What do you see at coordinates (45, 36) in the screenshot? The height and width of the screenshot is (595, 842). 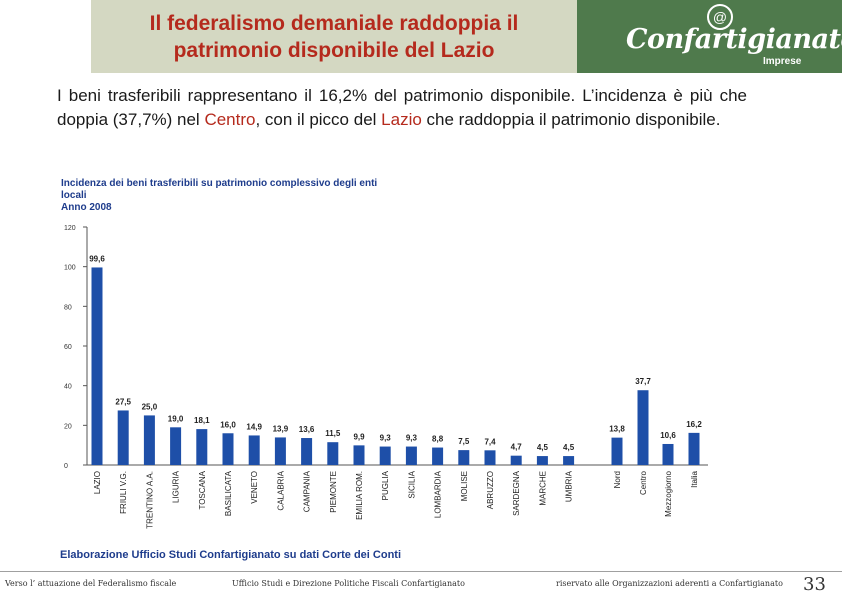 I see `header-left-strip` at bounding box center [45, 36].